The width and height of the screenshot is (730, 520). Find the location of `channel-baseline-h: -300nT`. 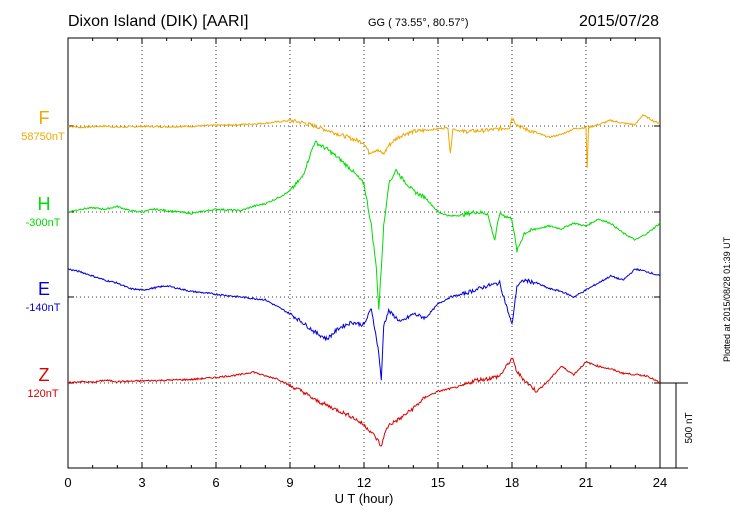

channel-baseline-h: -300nT is located at coordinates (43, 223).